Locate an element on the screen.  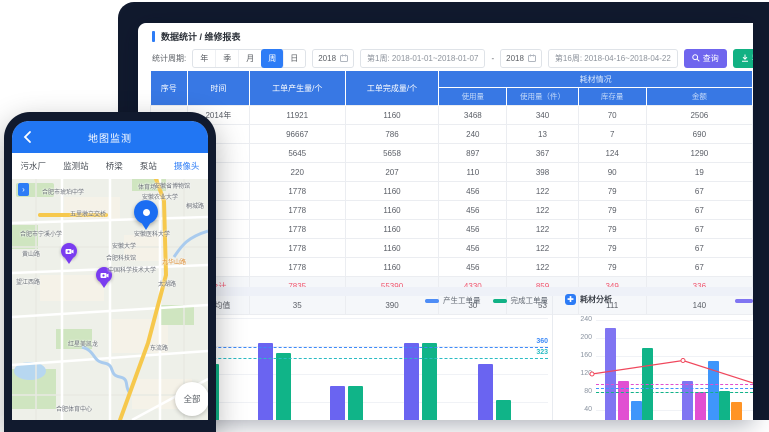
tab-bridge: 桥梁 is located at coordinates (114, 166).